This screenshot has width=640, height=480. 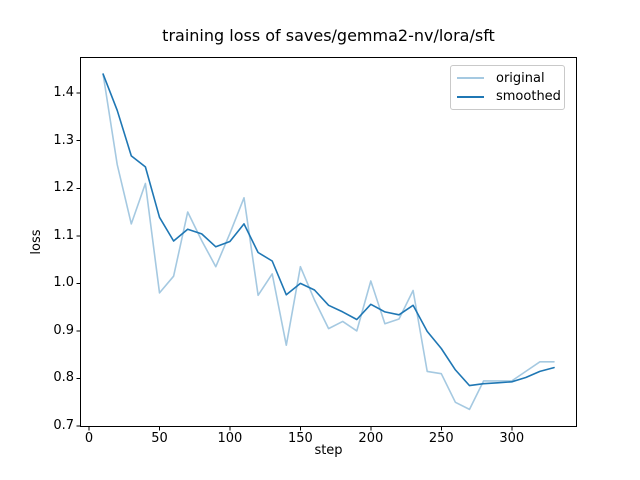 I want to click on x-axis-label: step, so click(x=328, y=450).